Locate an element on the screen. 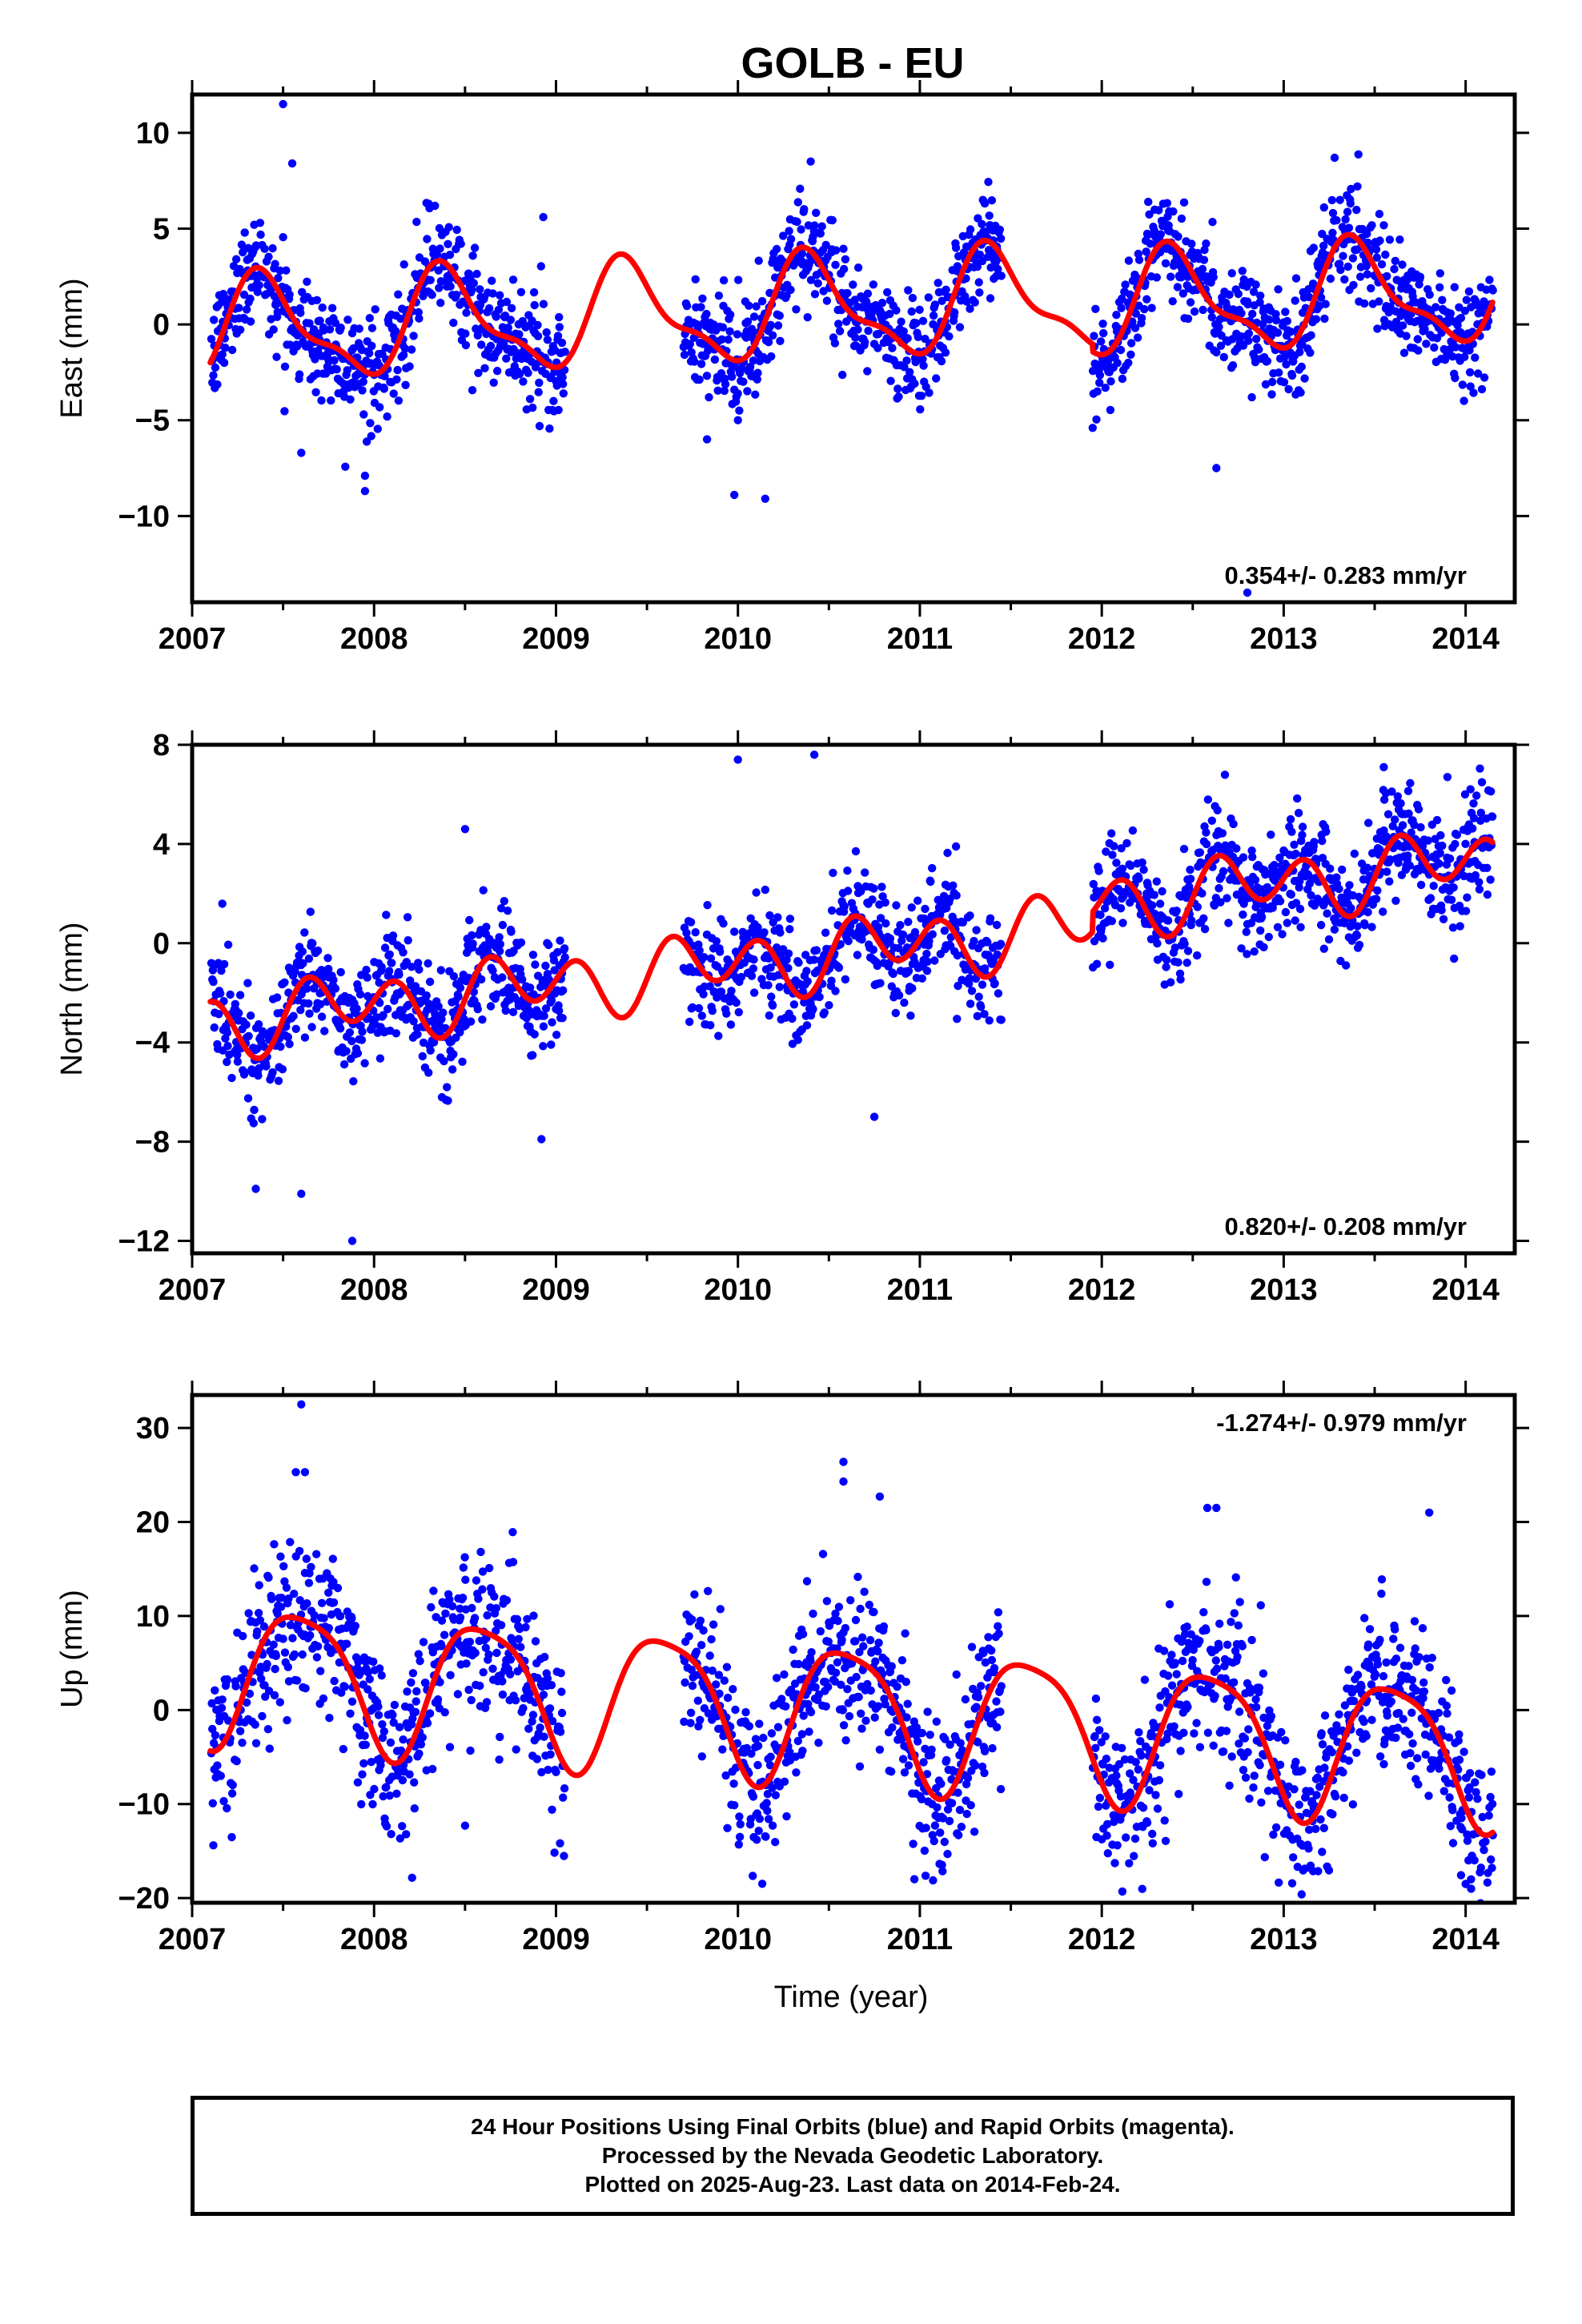 The width and height of the screenshot is (1582, 2324). outlier-point is located at coordinates (543, 217).